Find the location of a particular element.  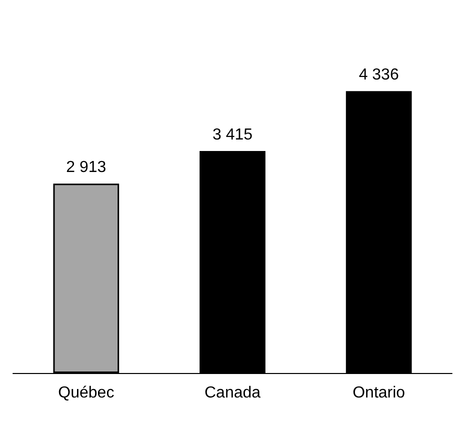

data-label: 3 415 is located at coordinates (232, 135).